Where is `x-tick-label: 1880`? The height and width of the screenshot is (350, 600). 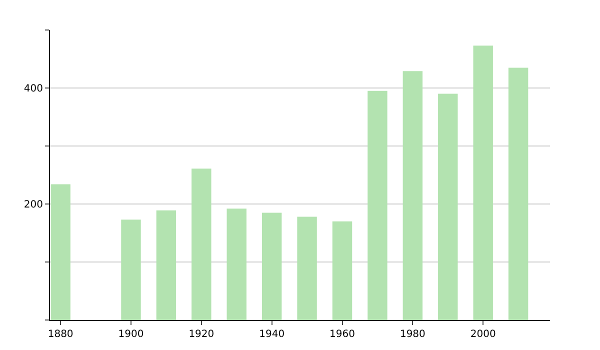
x-tick-label: 1880 is located at coordinates (61, 334).